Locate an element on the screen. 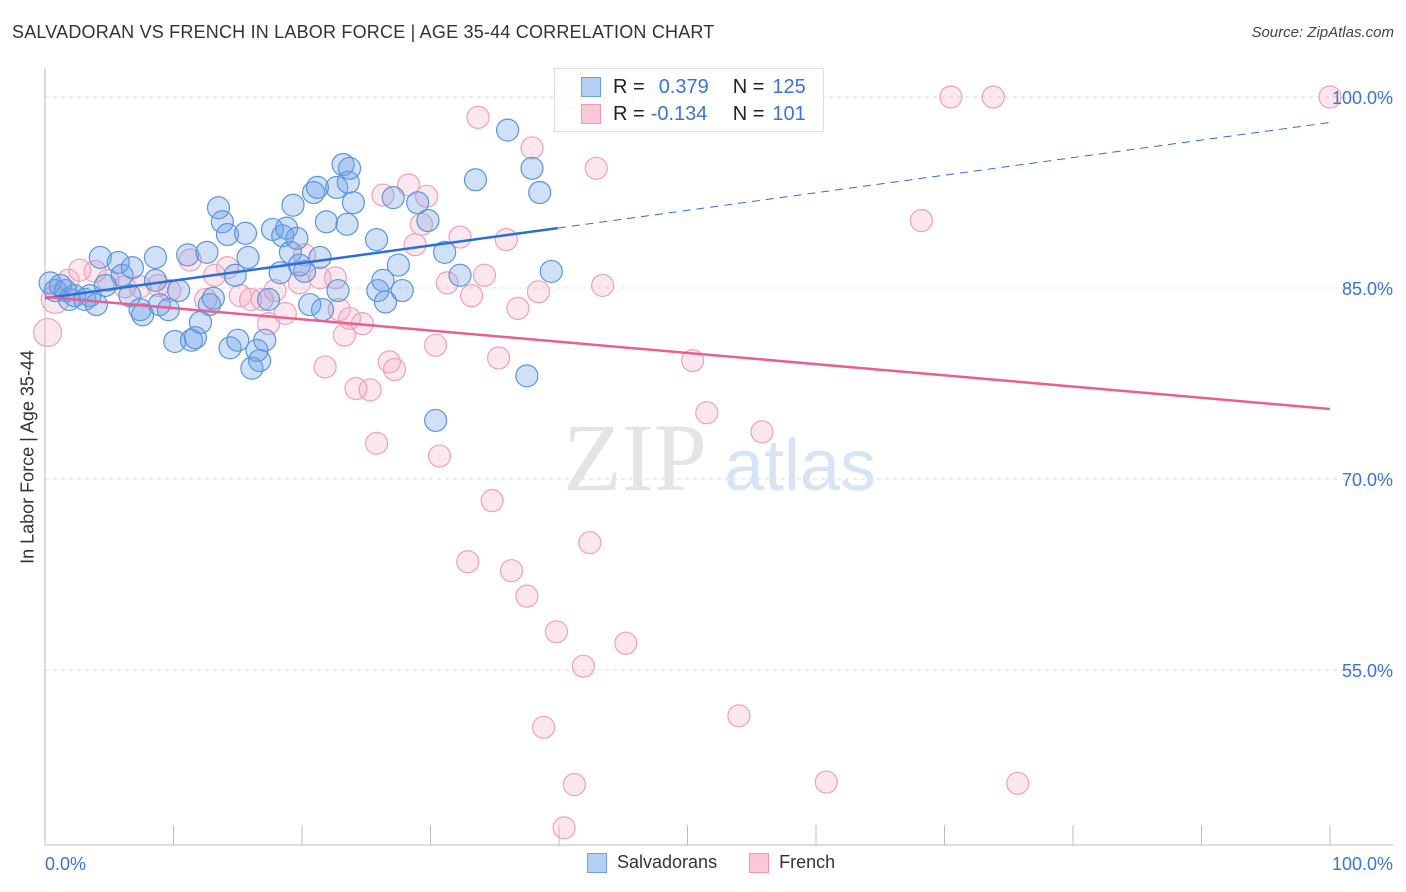 The width and height of the screenshot is (1406, 892). r-value: -0.134 is located at coordinates (679, 113).